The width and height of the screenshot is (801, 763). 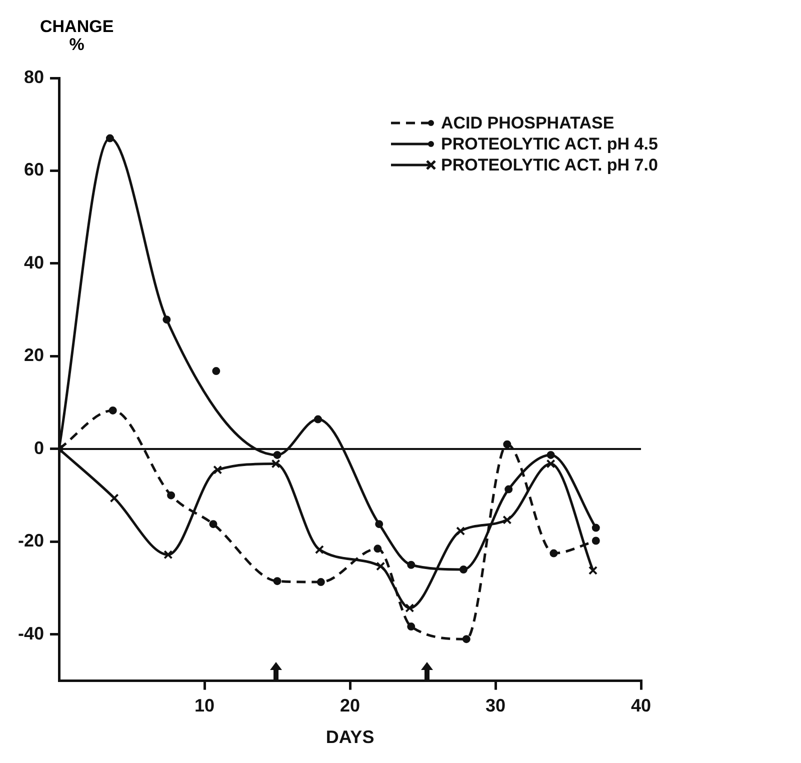 I want to click on x-tick-label: 40, so click(x=641, y=706).